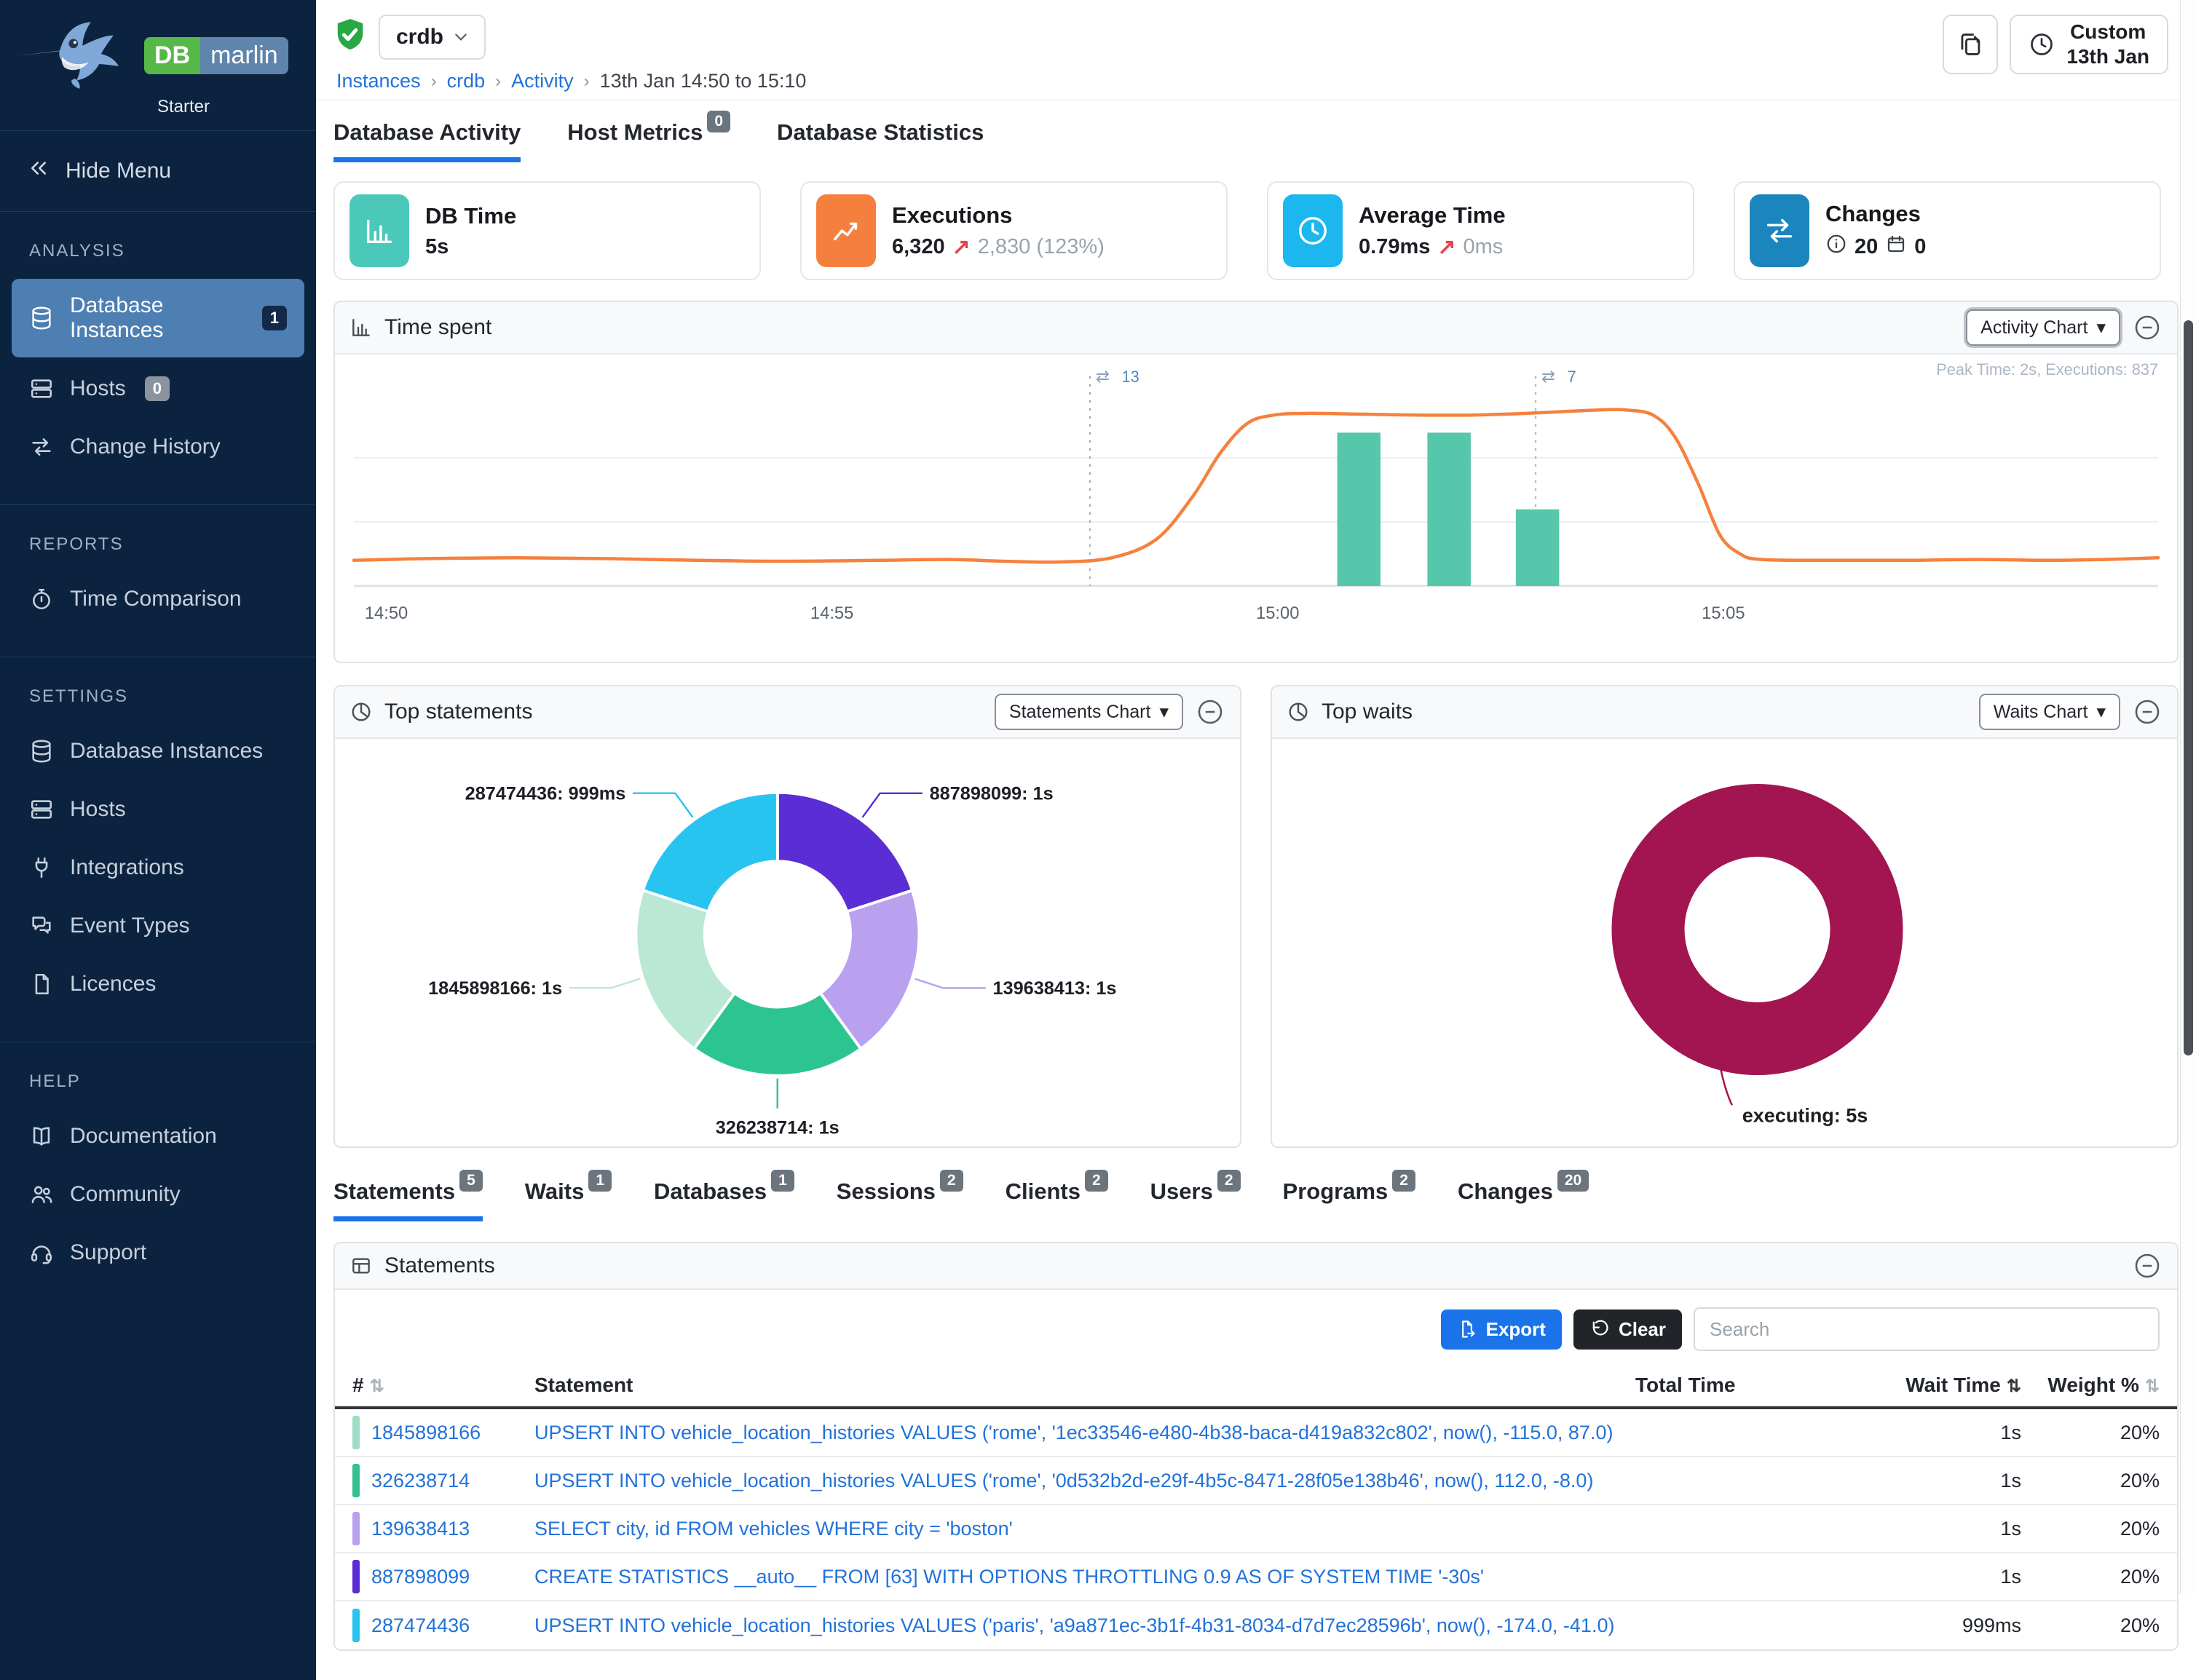 This screenshot has width=2196, height=1680. I want to click on search-input, so click(1927, 1329).